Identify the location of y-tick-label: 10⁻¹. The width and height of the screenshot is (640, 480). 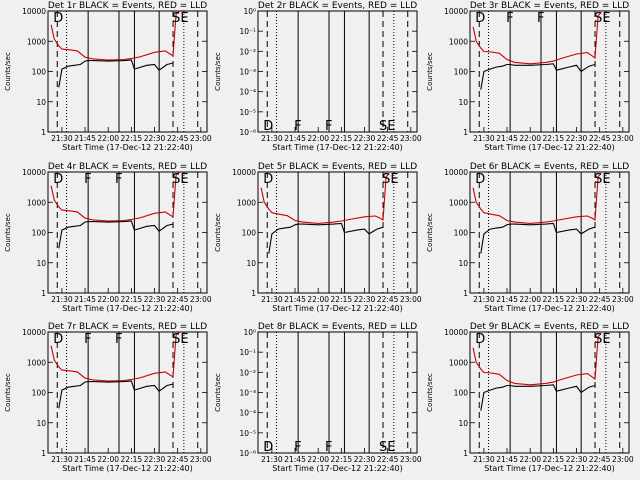
(247, 352).